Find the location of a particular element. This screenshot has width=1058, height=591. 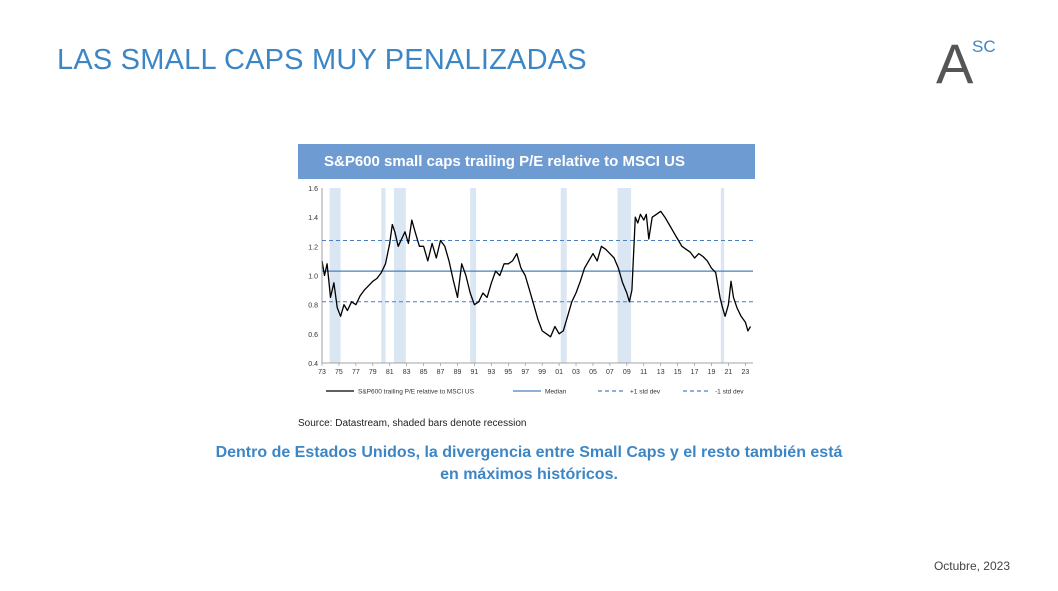

x-tick-label: 83 is located at coordinates (407, 372).